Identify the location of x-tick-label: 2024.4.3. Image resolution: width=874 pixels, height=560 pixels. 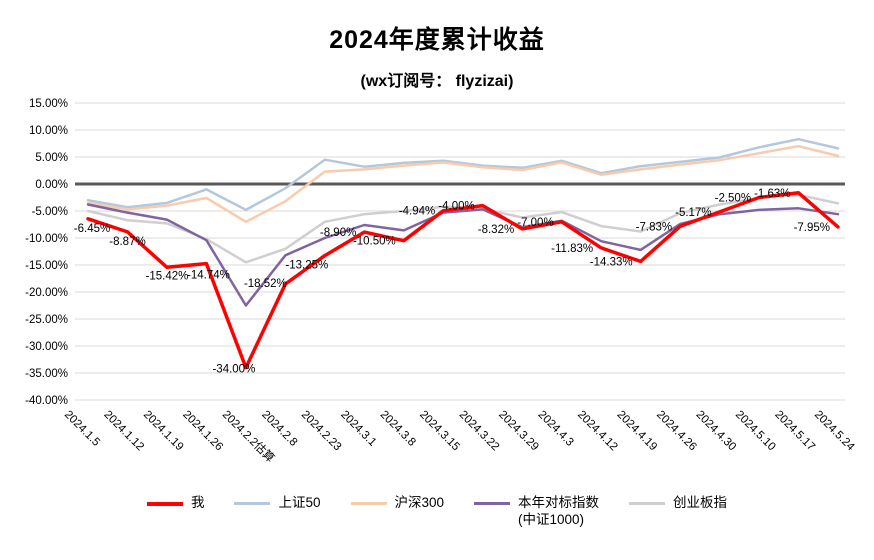
(556, 429).